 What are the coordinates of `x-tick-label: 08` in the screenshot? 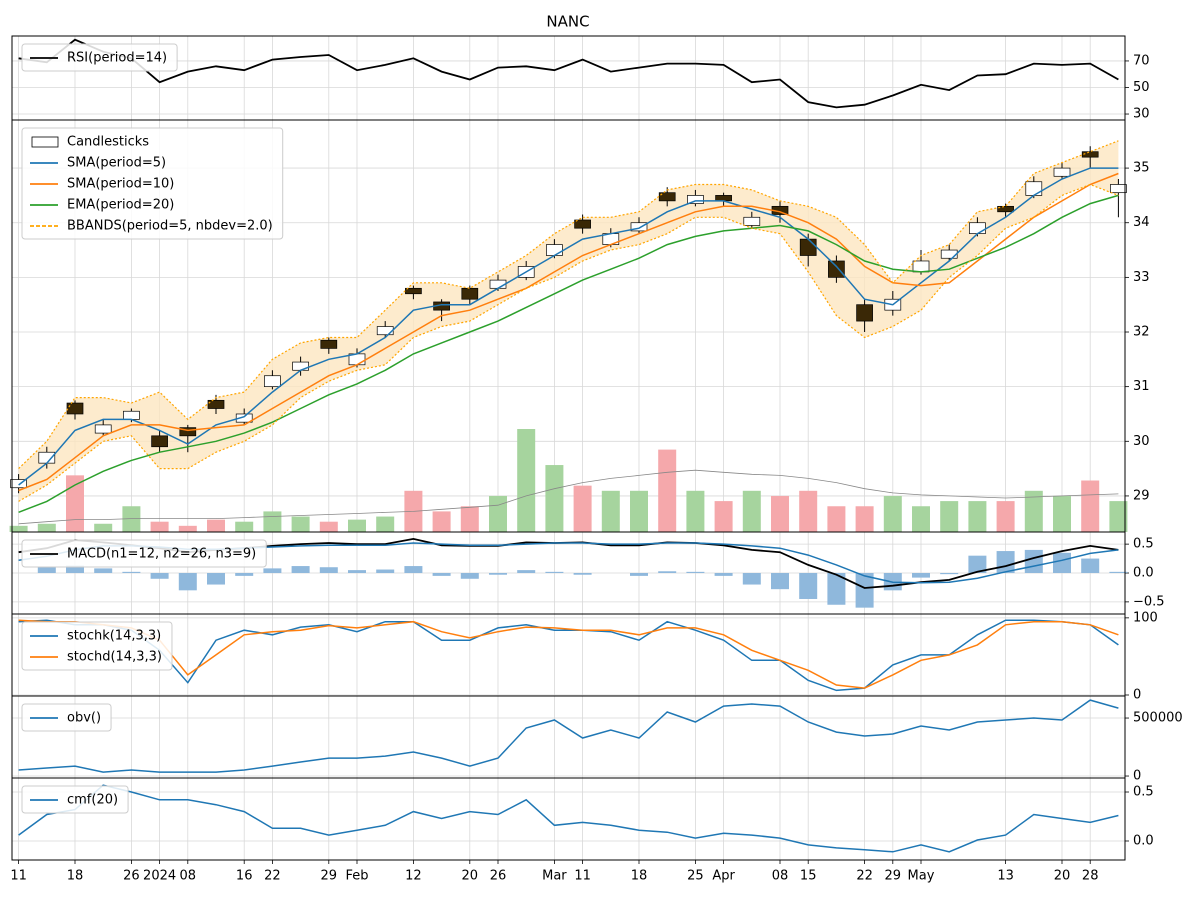 It's located at (780, 876).